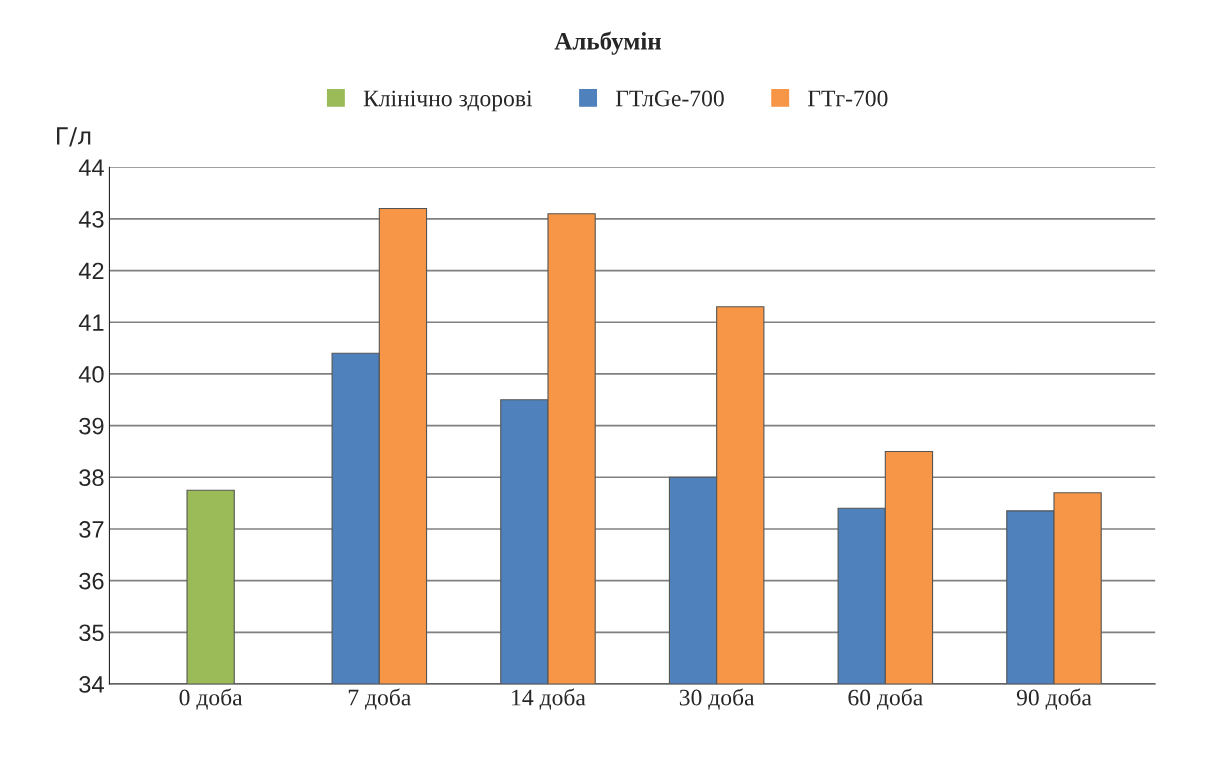 The height and width of the screenshot is (760, 1216). Describe the element at coordinates (91, 426) in the screenshot. I see `y-tick-label: 39` at that location.